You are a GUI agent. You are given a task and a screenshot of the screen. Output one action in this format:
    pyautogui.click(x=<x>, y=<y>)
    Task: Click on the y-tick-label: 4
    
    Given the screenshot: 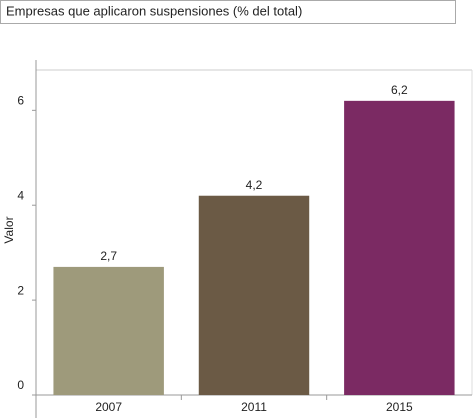 What is the action you would take?
    pyautogui.click(x=20, y=195)
    